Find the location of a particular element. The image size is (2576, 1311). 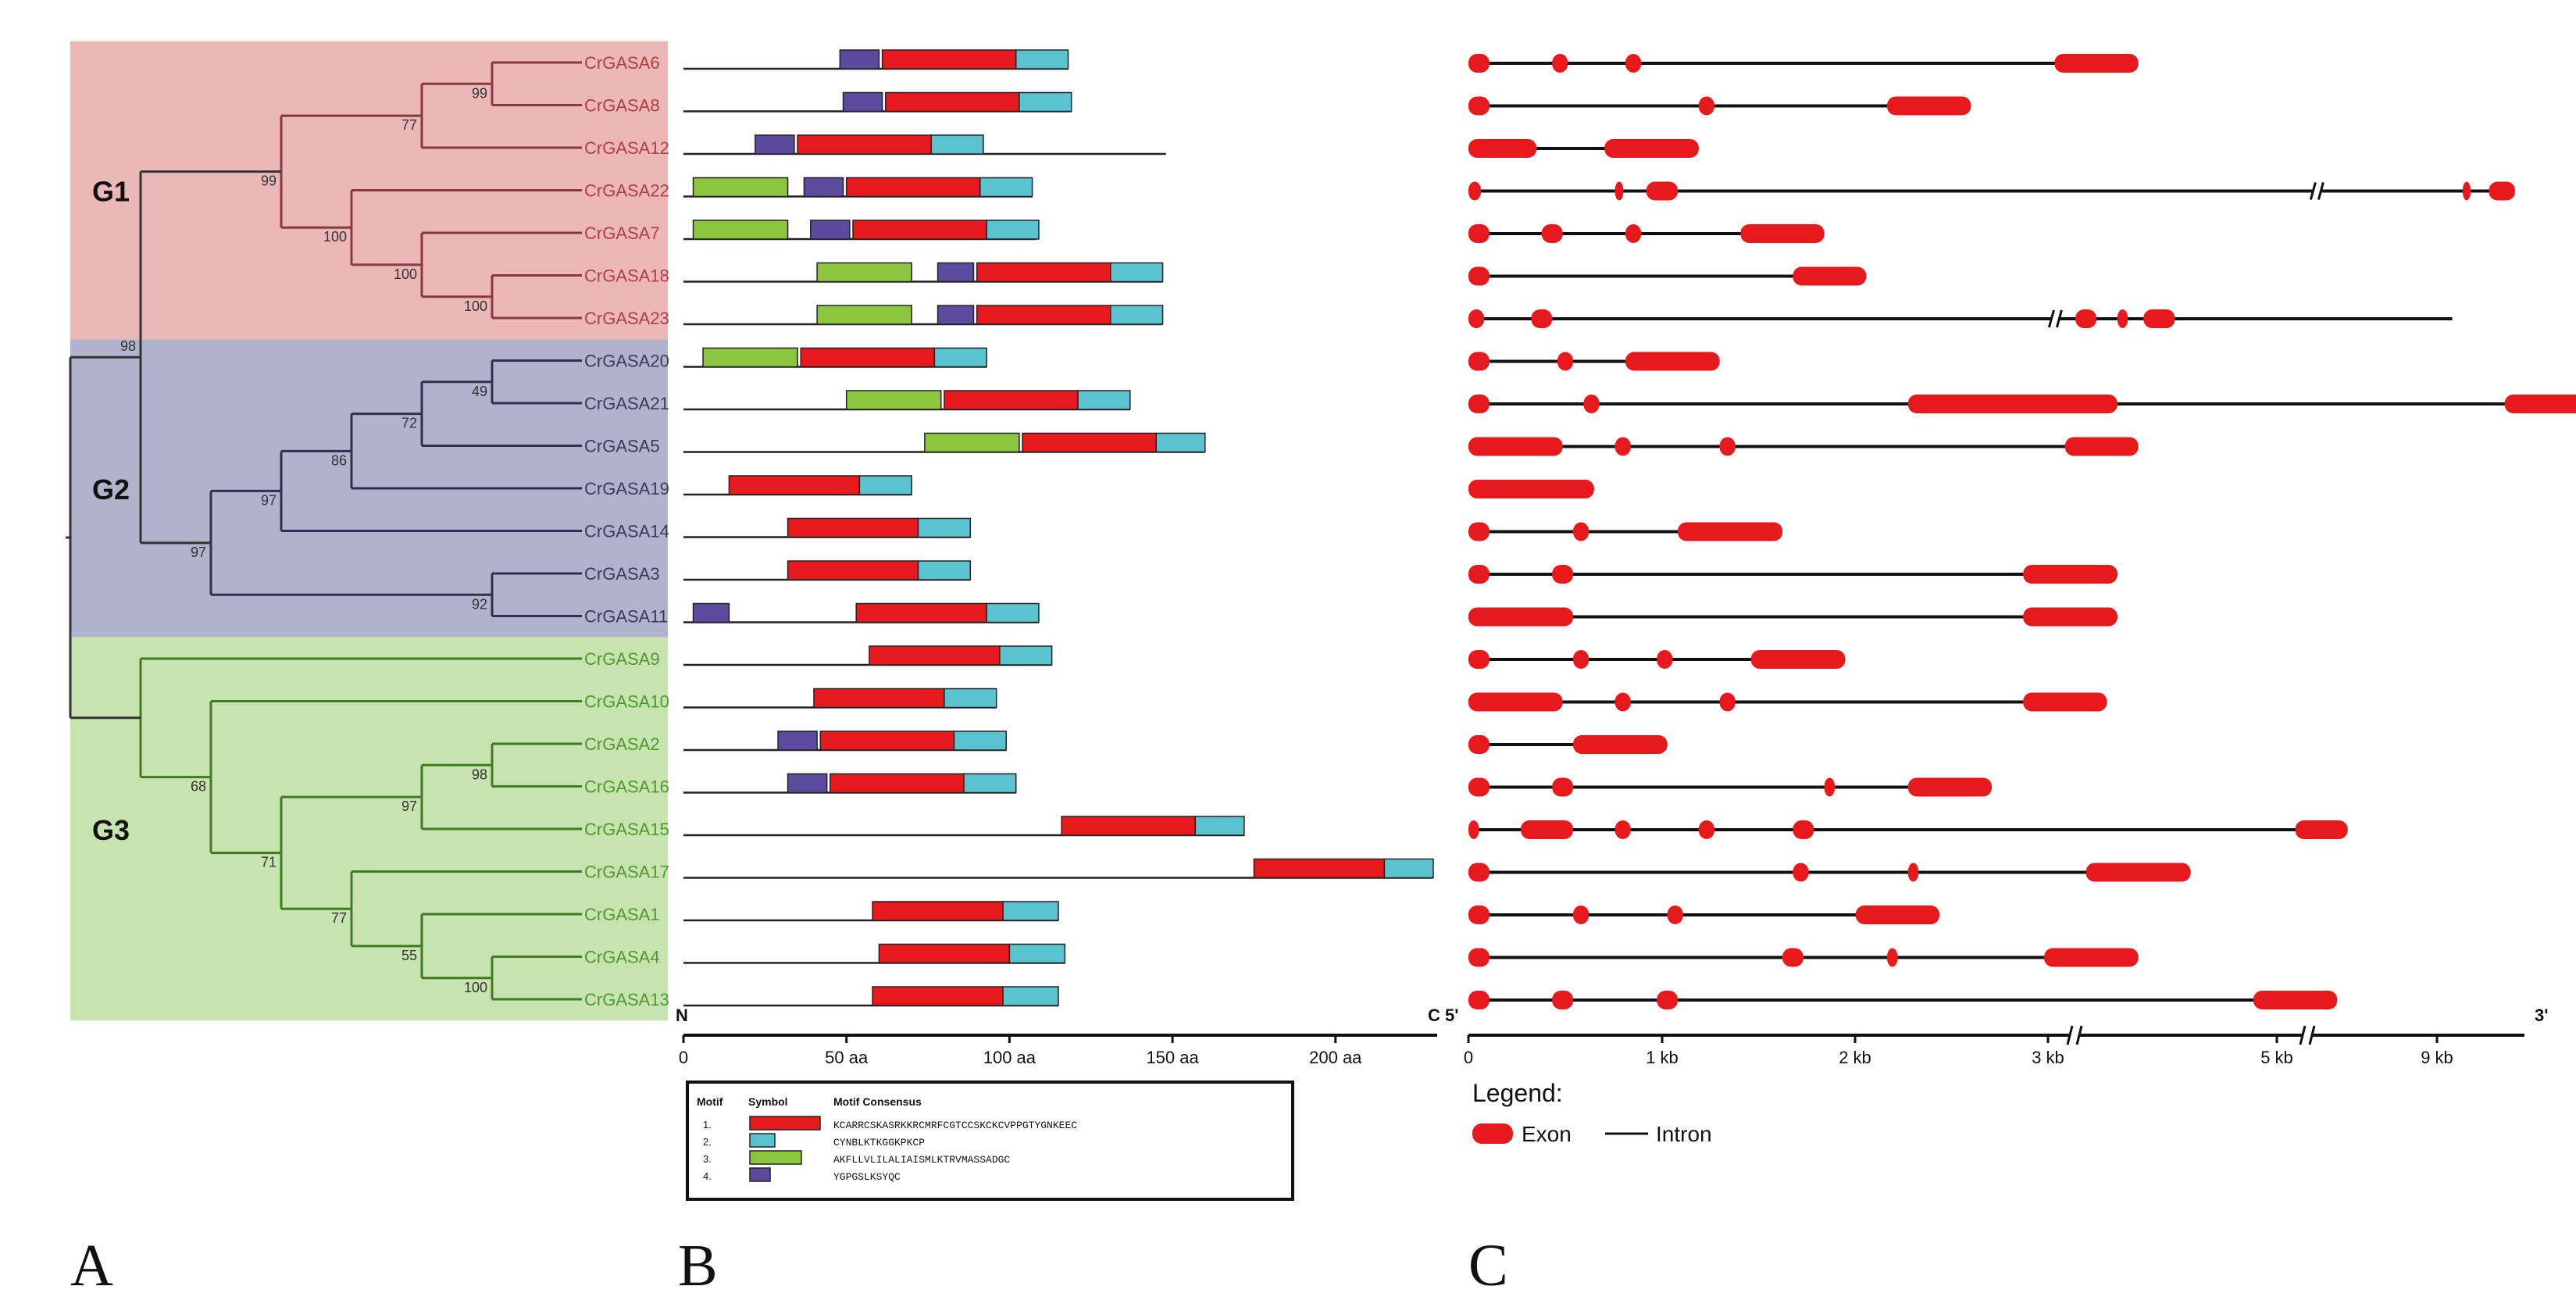

bootstrap-value: 99 is located at coordinates (479, 93).